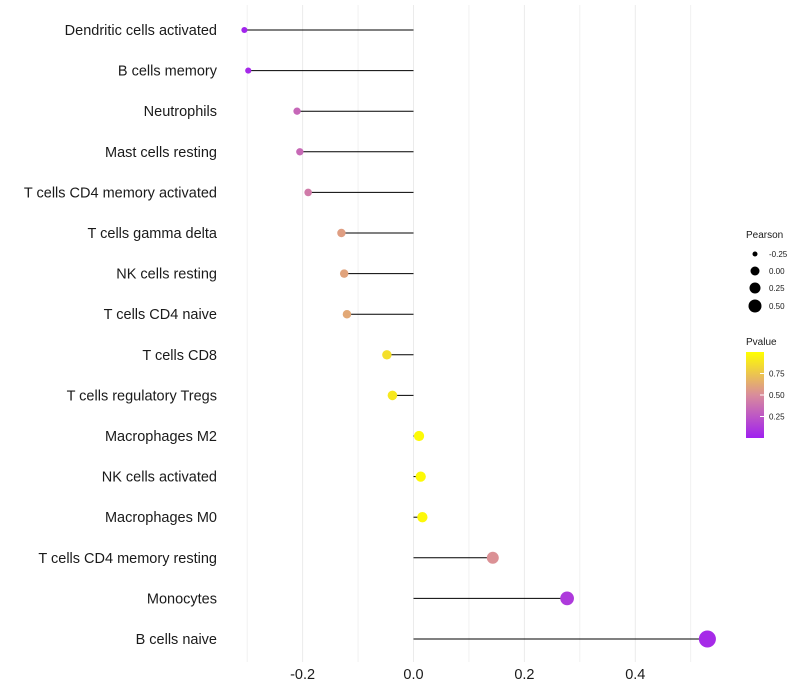 The image size is (800, 700). What do you see at coordinates (777, 288) in the screenshot?
I see `size-legend-label: 0.25` at bounding box center [777, 288].